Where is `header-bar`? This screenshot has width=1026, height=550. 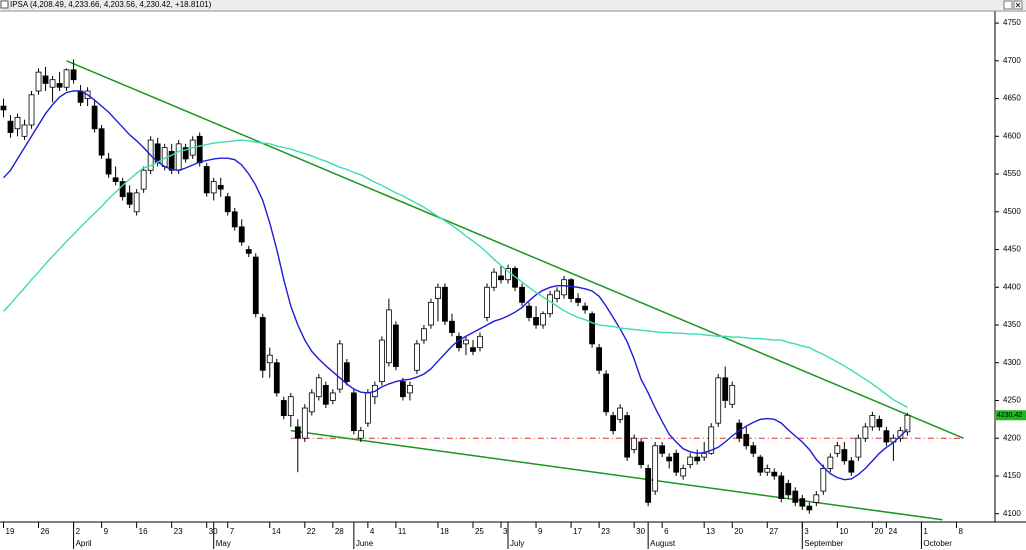
header-bar is located at coordinates (513, 5).